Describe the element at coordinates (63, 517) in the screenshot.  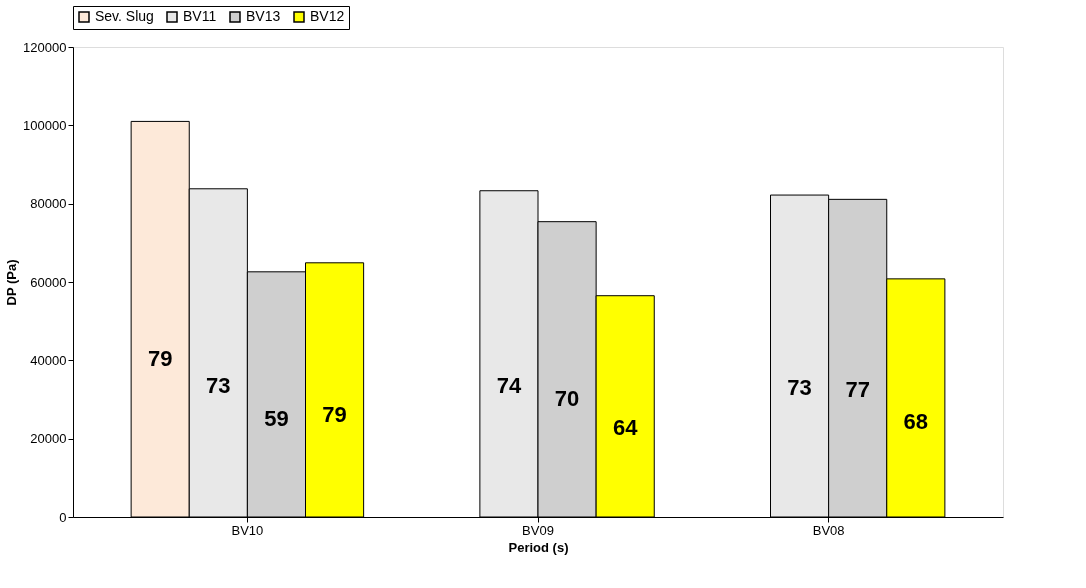
I see `y-tick-label: 0` at that location.